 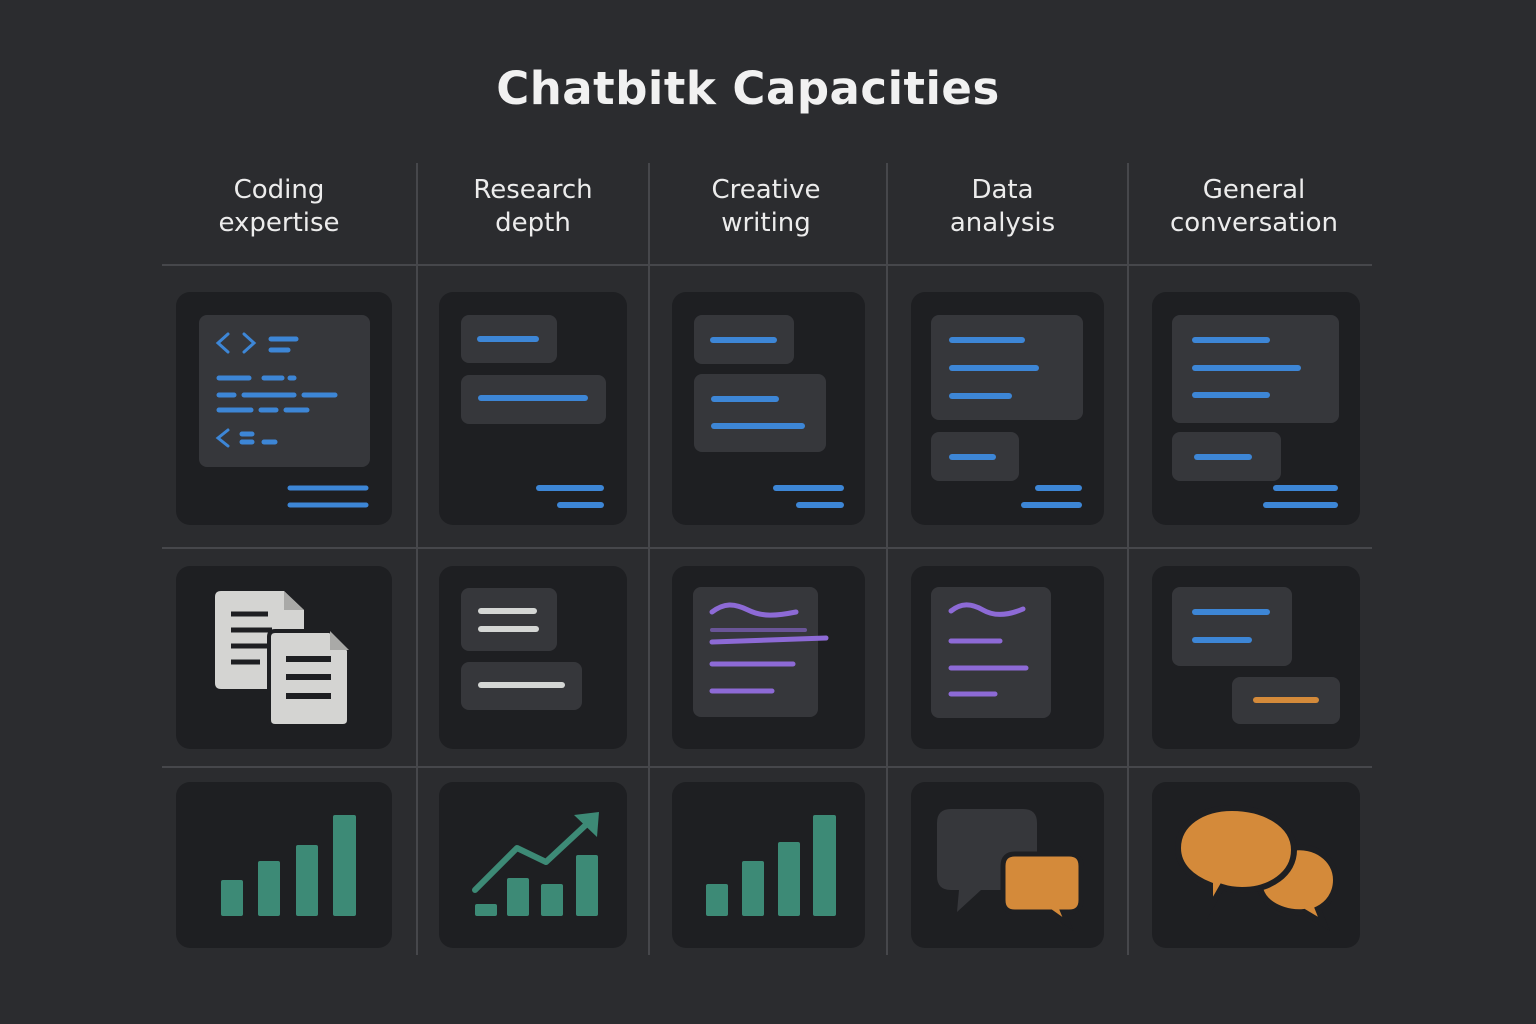 I want to click on documents-icon, so click(x=283, y=659).